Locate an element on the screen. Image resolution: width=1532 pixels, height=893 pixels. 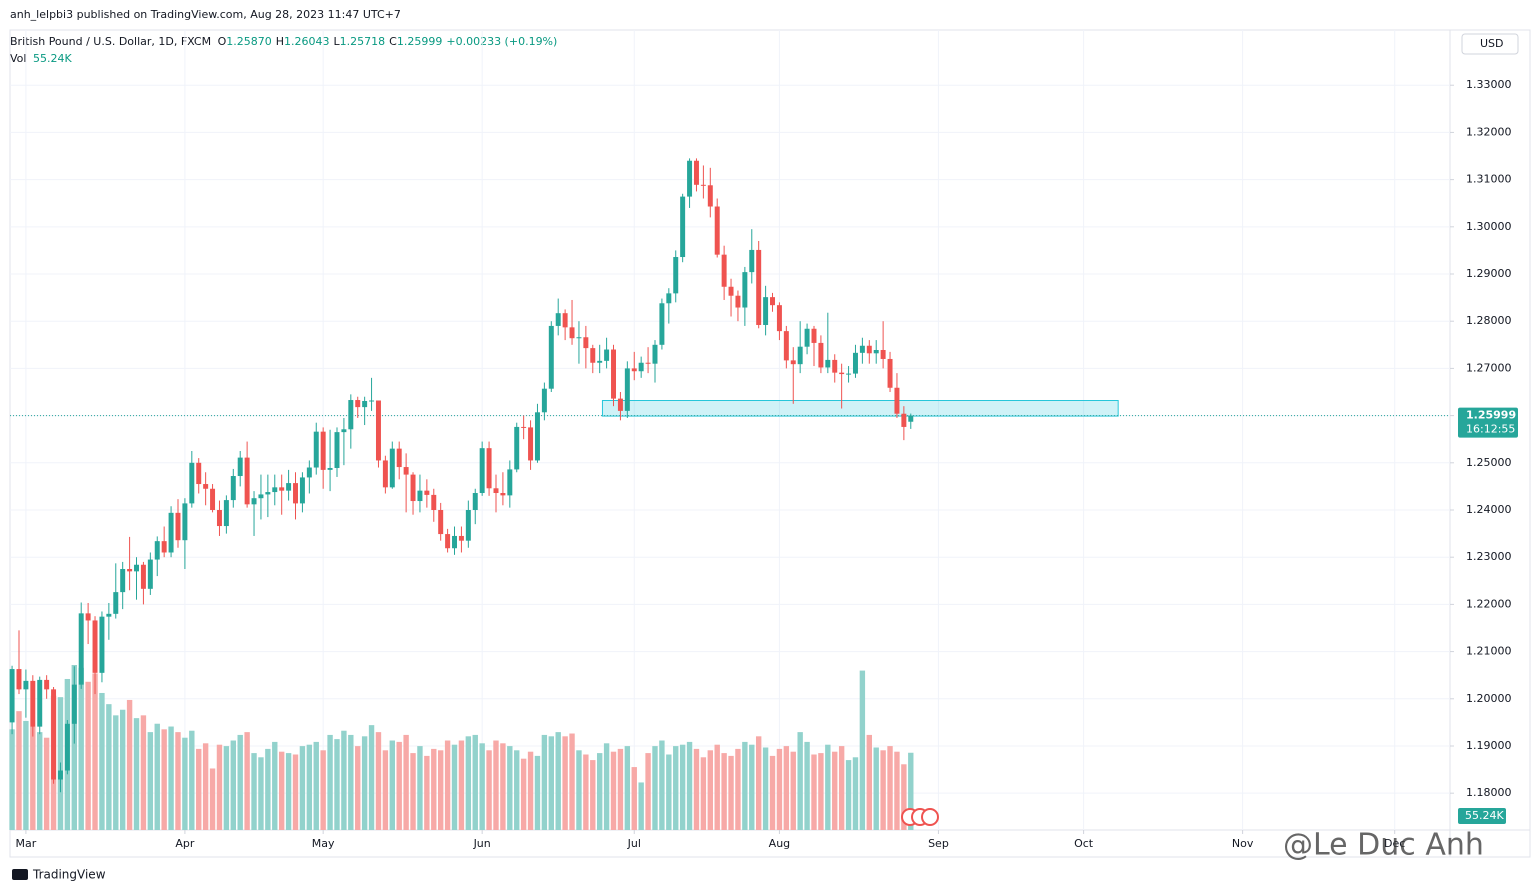
currency-button is located at coordinates (1490, 44).